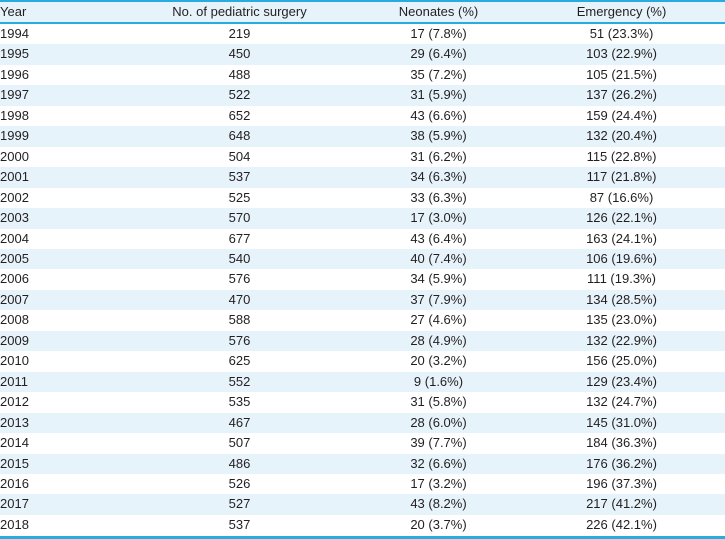 The width and height of the screenshot is (725, 539). I want to click on cell-pediatric-surgery-count: 526, so click(239, 483).